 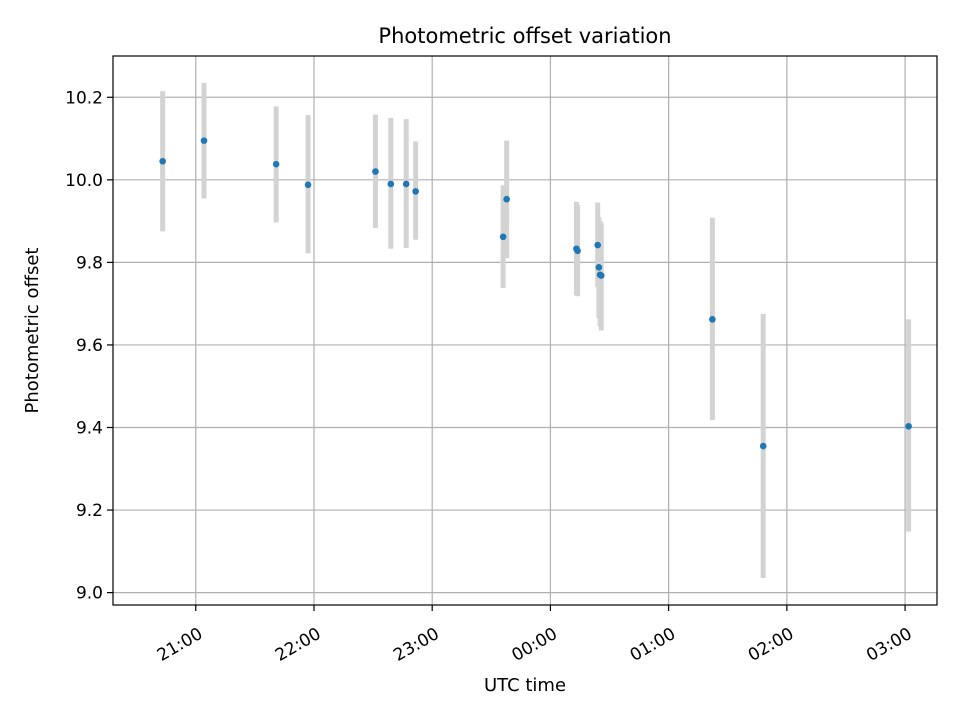 I want to click on y-axis-title: Photometric offset, so click(x=32, y=331).